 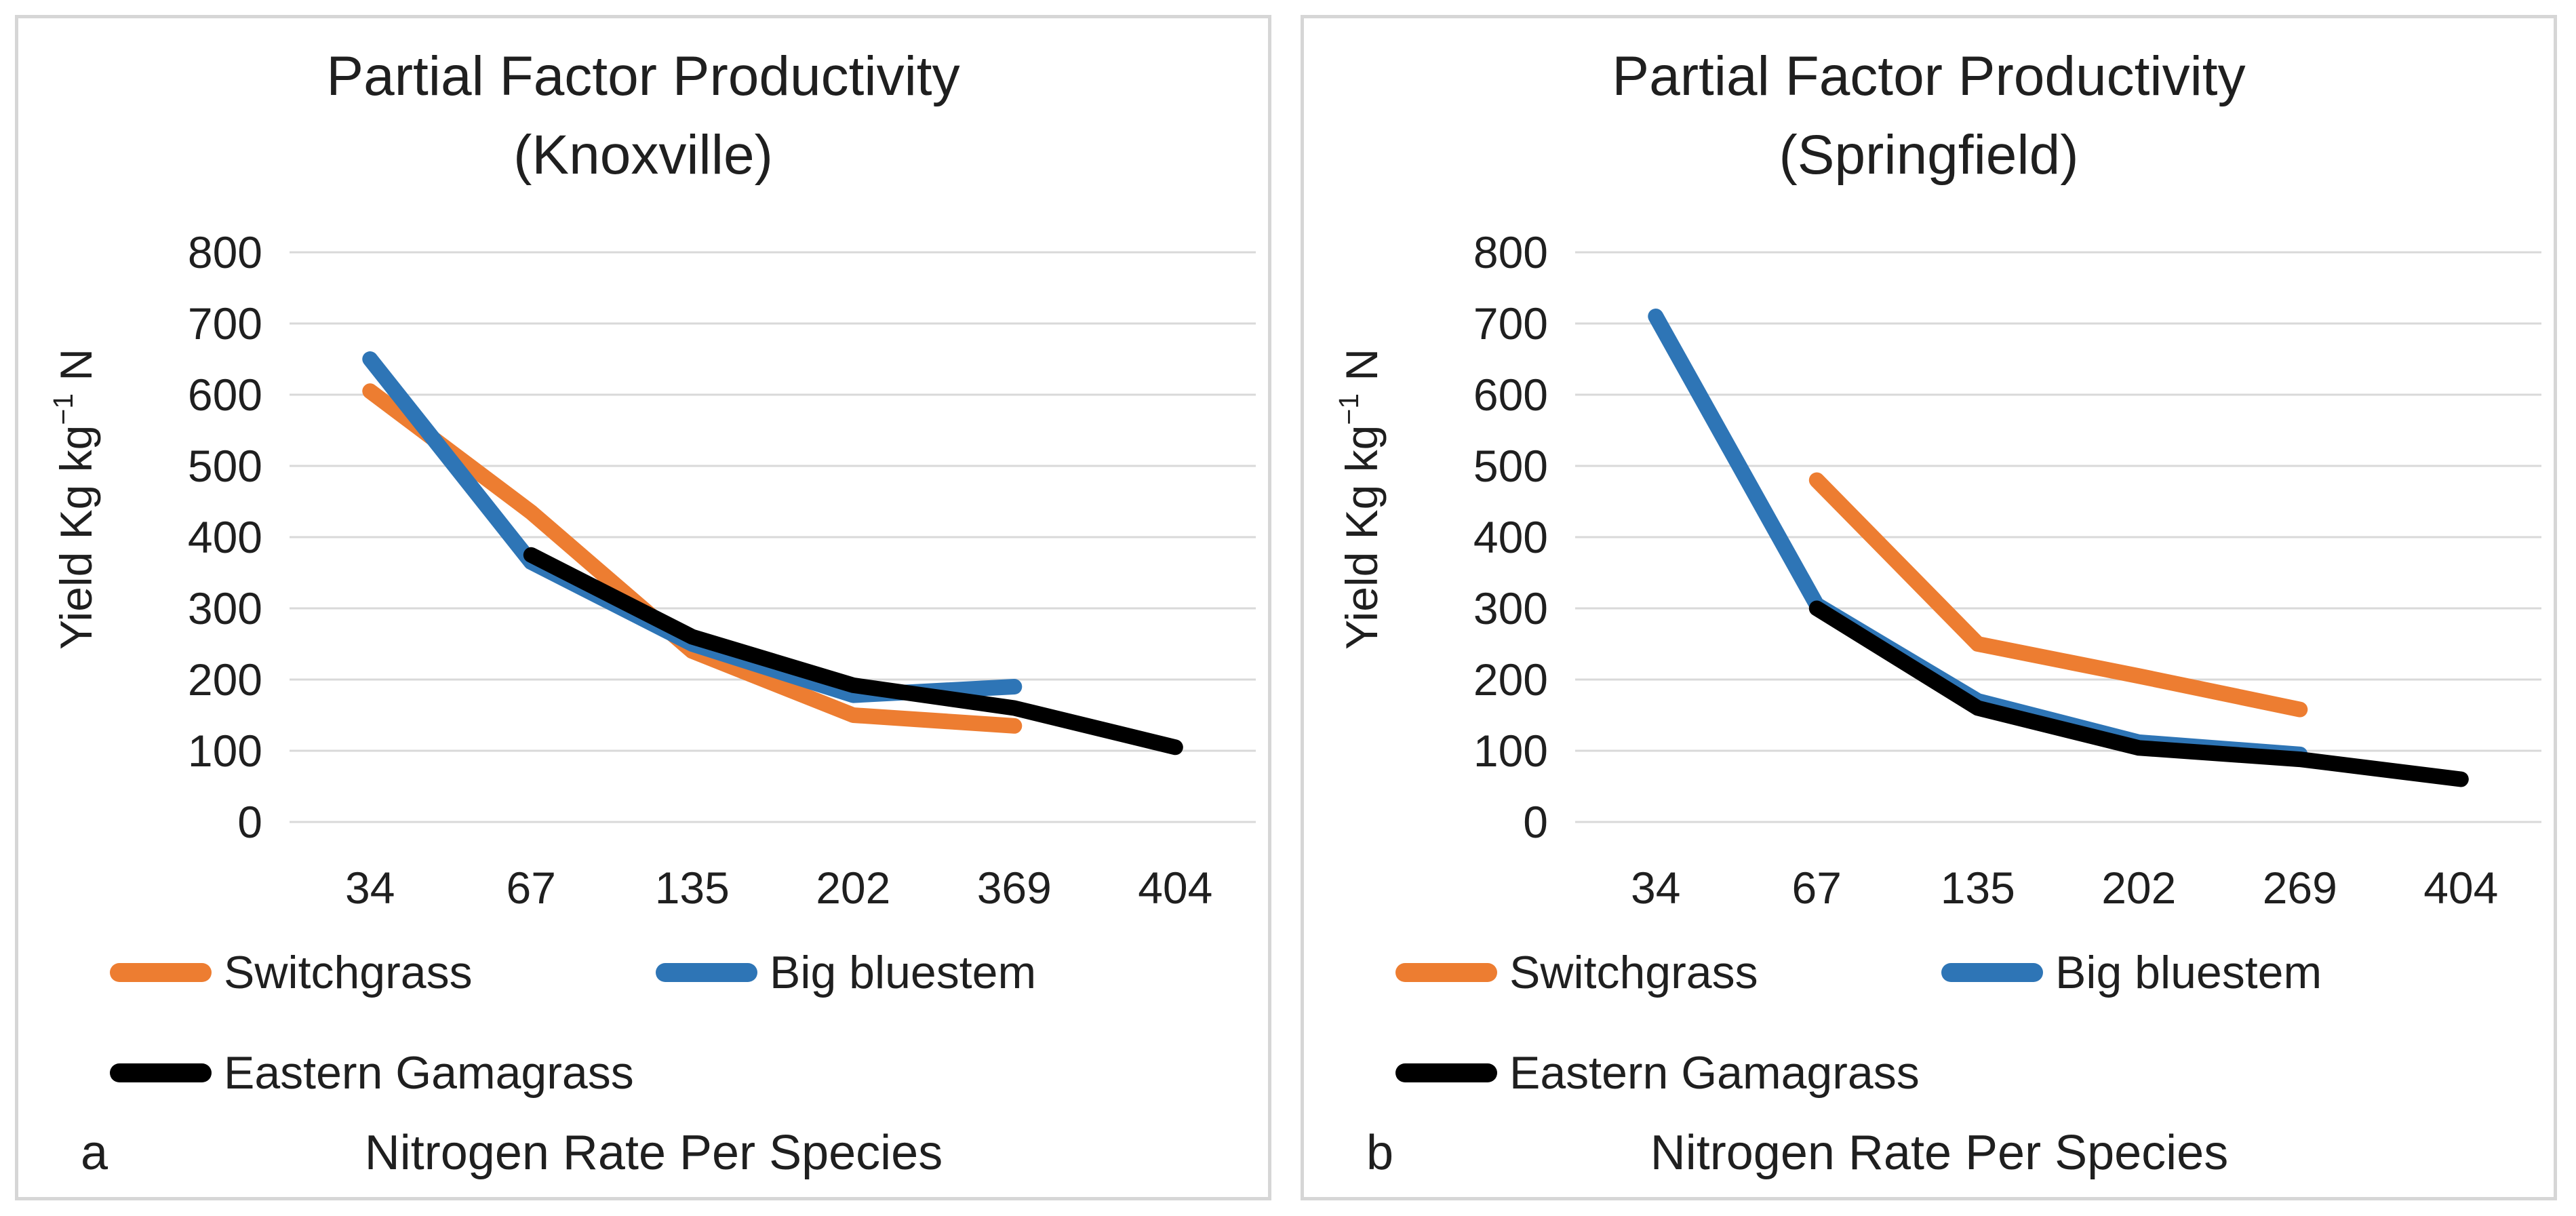 What do you see at coordinates (1929, 155) in the screenshot?
I see `chart-title-line2: (Springfield)` at bounding box center [1929, 155].